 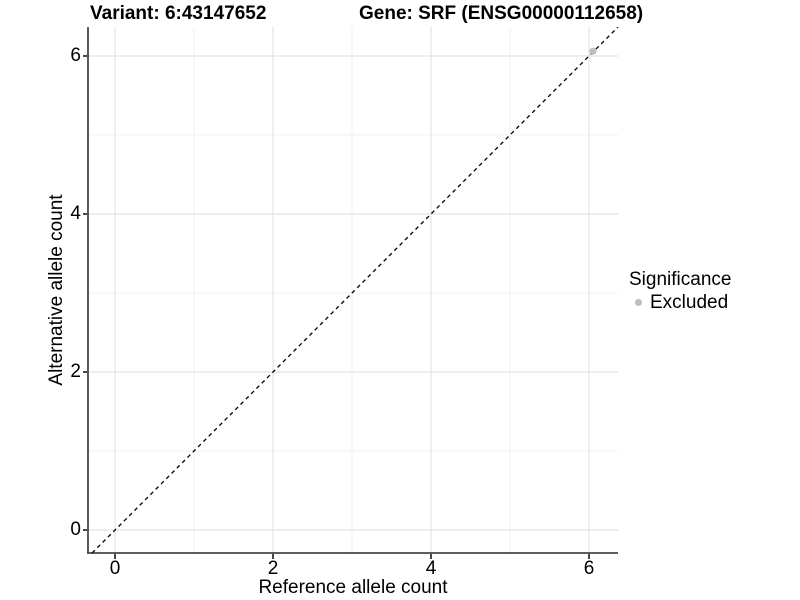 I want to click on legend: Significance Excluded, so click(x=711, y=291).